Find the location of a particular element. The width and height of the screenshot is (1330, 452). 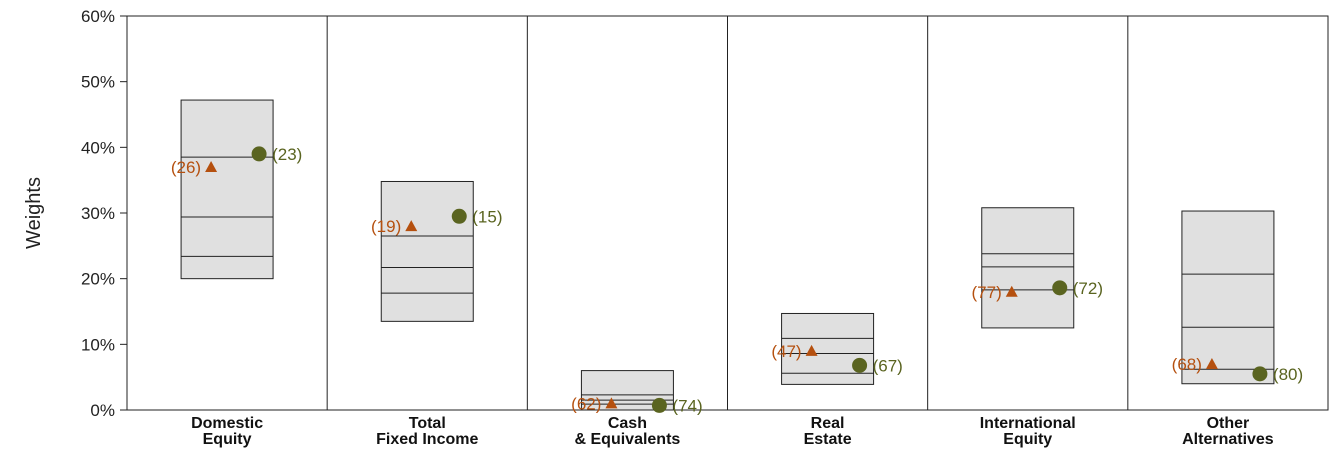

y-tick-label: 20% is located at coordinates (98, 279).